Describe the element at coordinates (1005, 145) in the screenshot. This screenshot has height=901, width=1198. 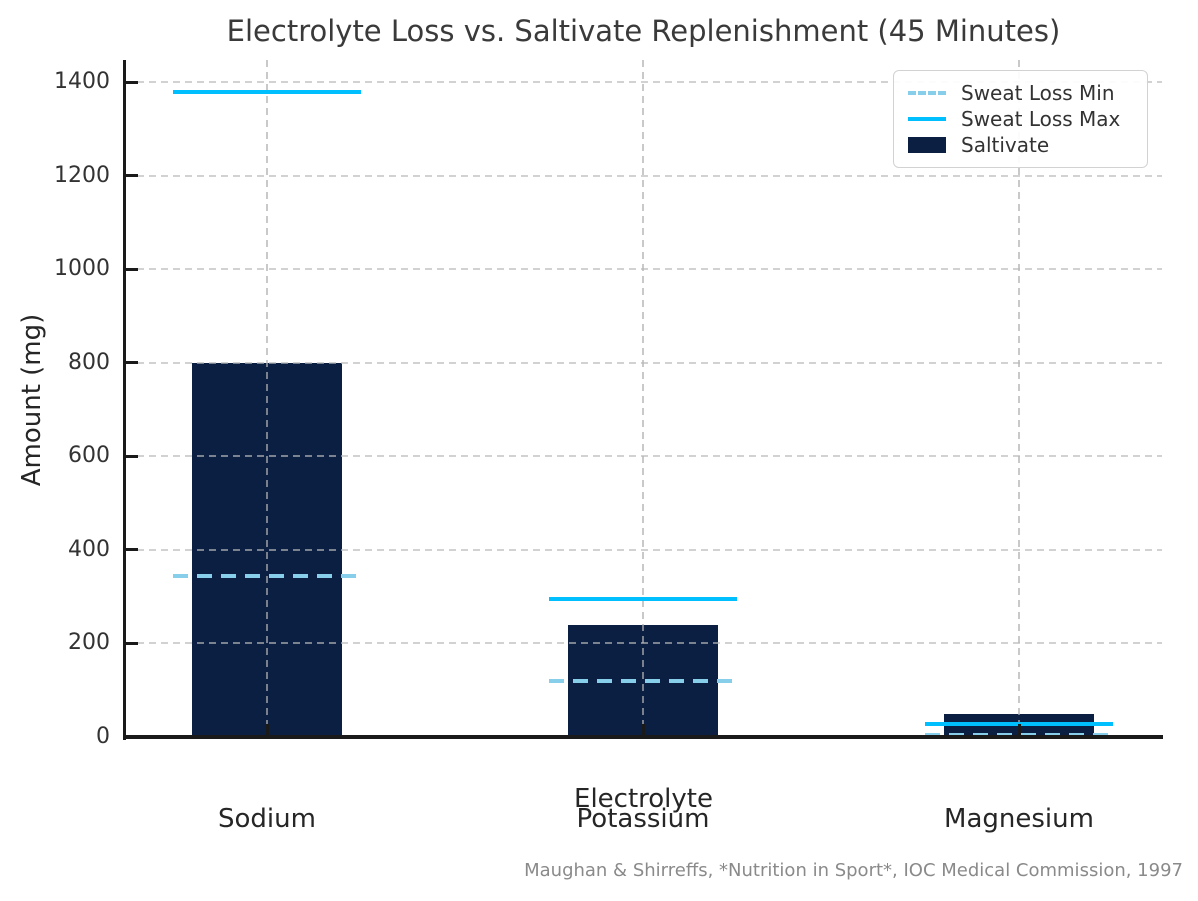
I see `legend-label: Saltivate` at that location.